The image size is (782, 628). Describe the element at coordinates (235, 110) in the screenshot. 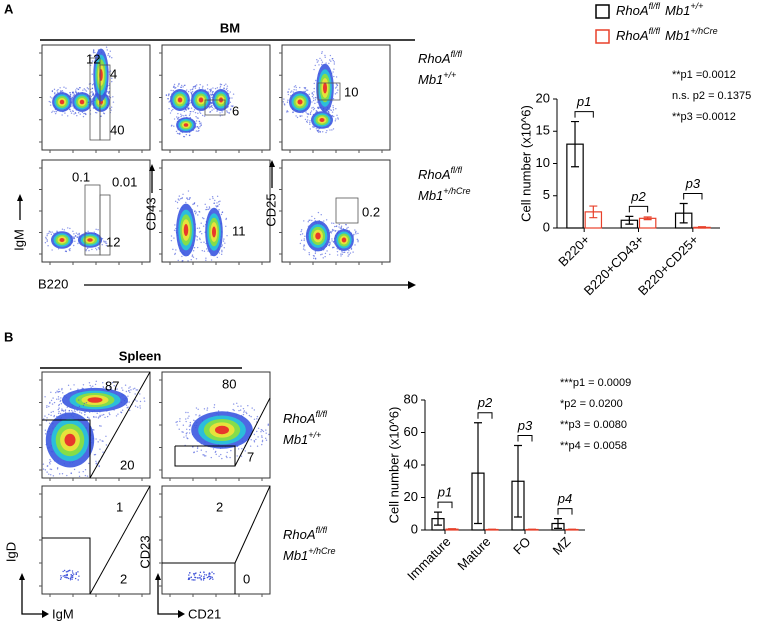

I see `gate-percent: 6` at that location.